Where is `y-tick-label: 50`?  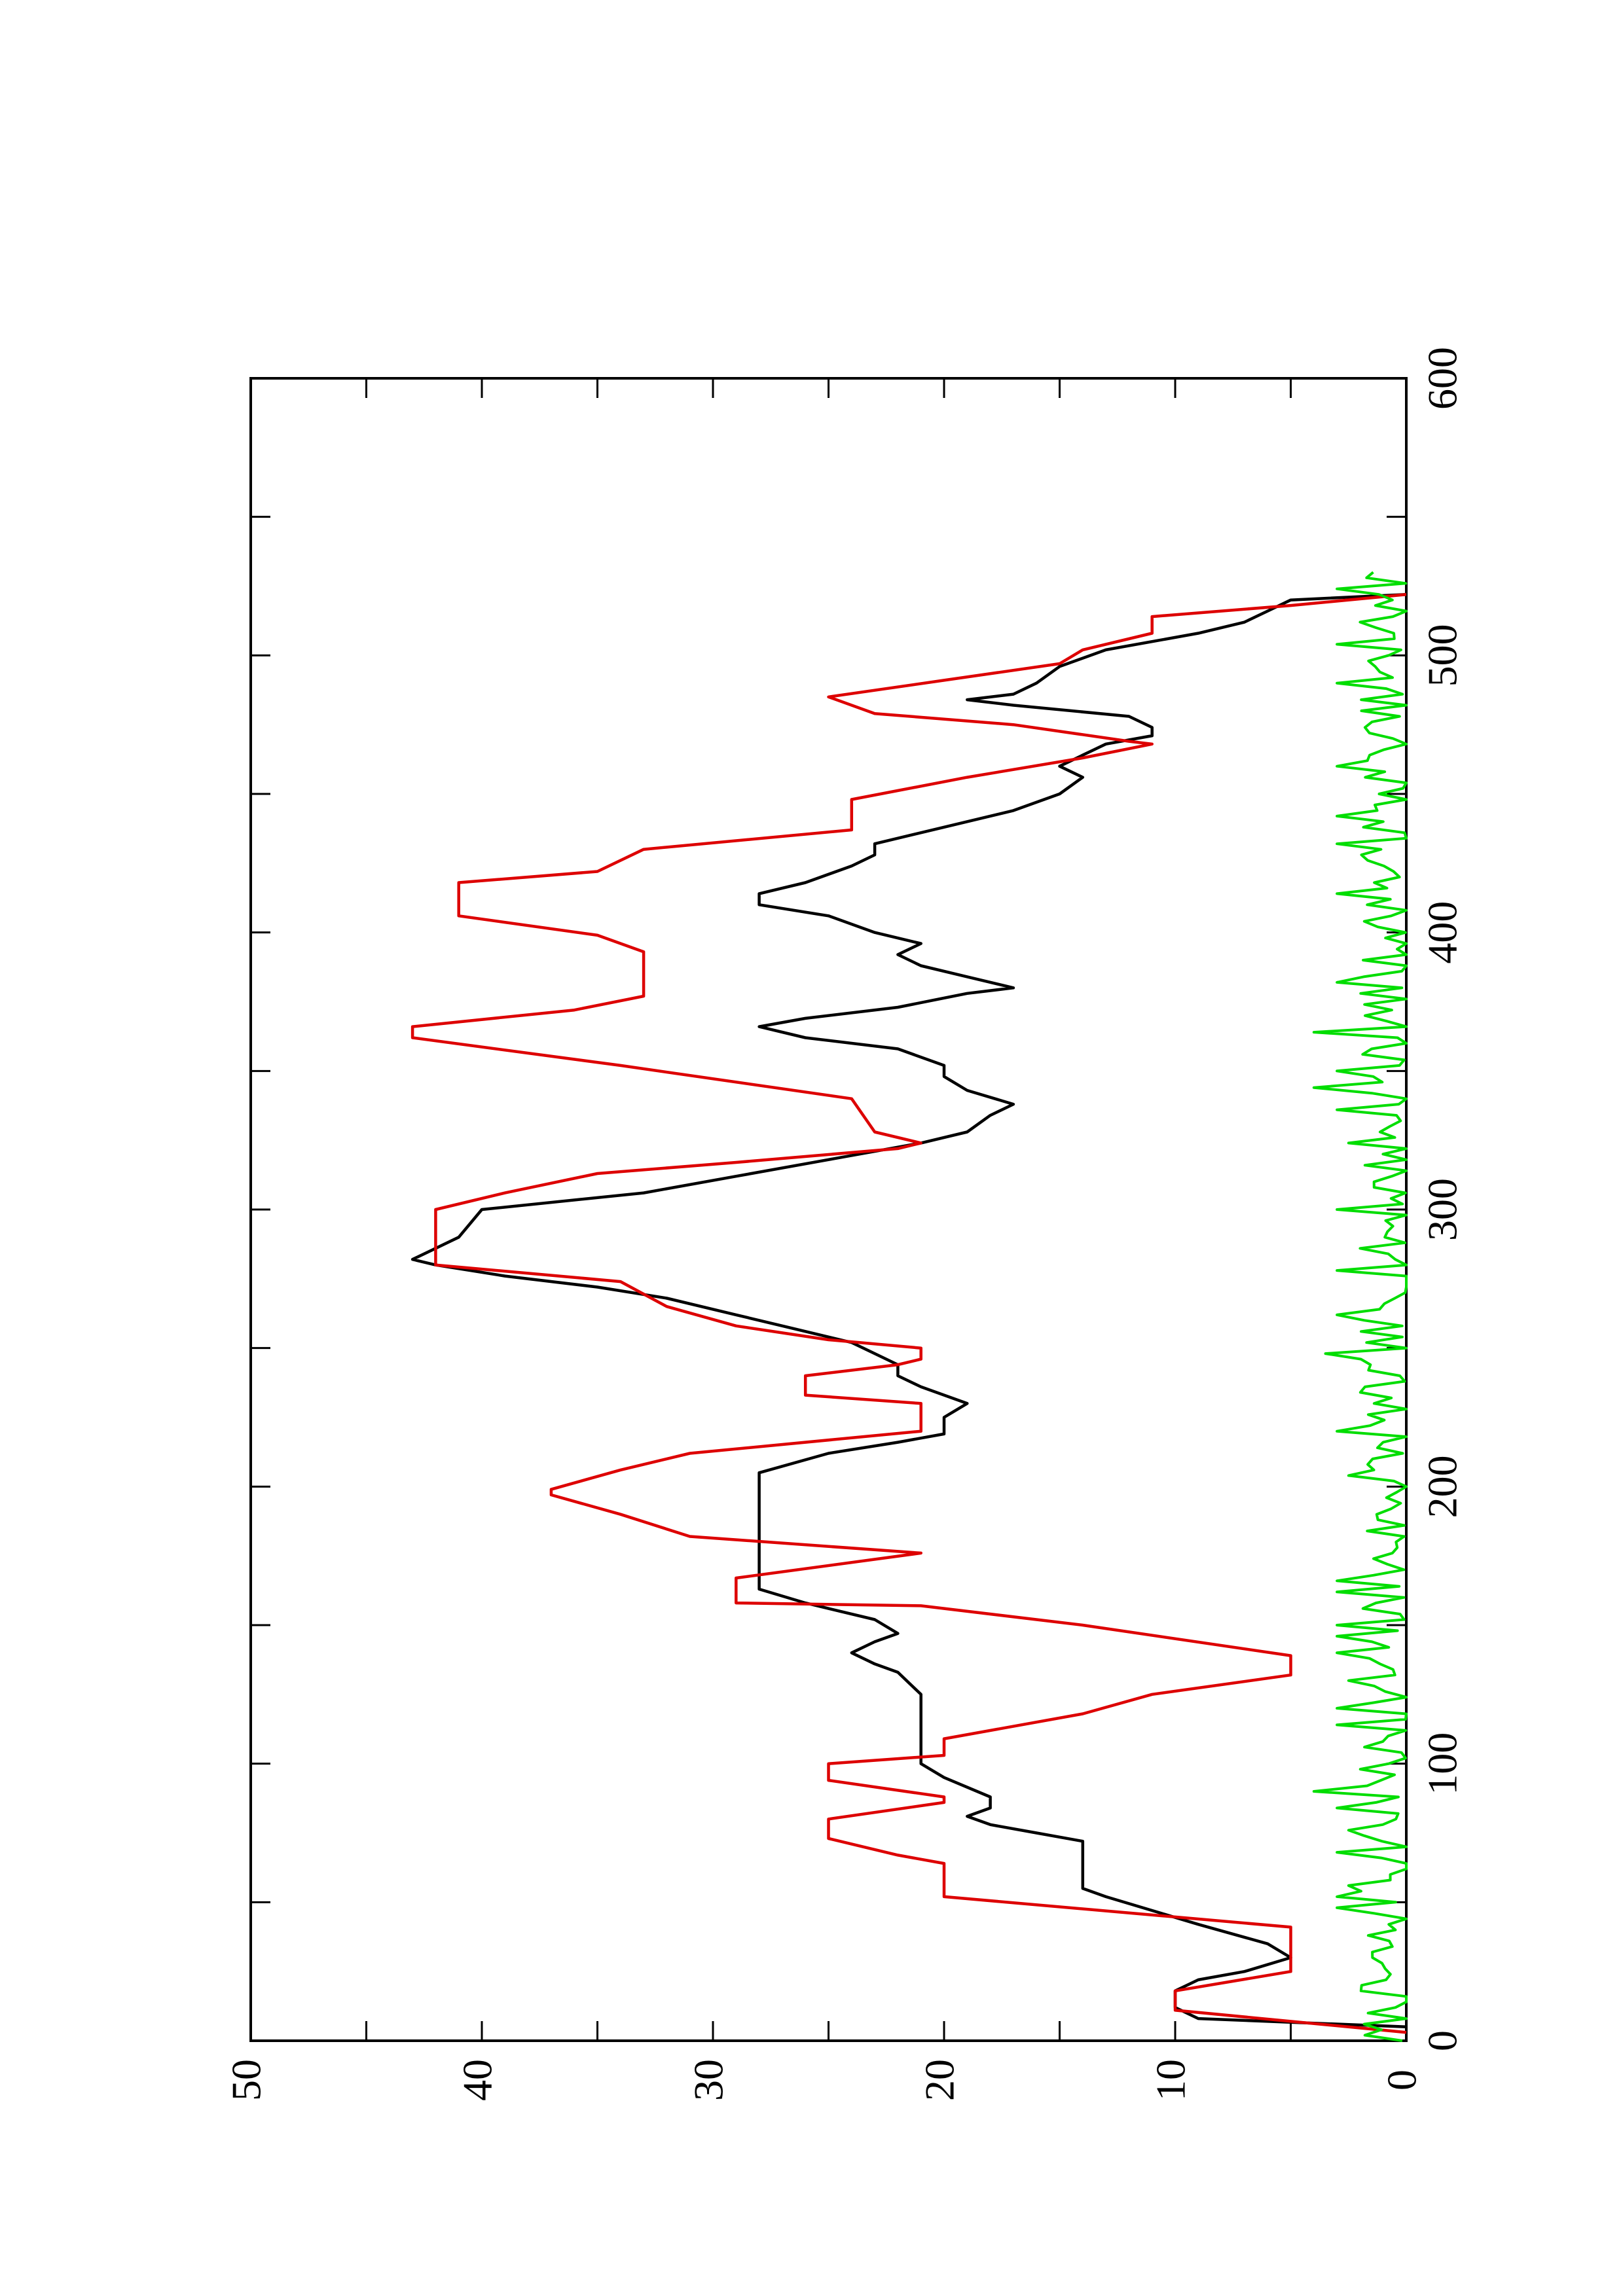
y-tick-label: 50 is located at coordinates (246, 2080).